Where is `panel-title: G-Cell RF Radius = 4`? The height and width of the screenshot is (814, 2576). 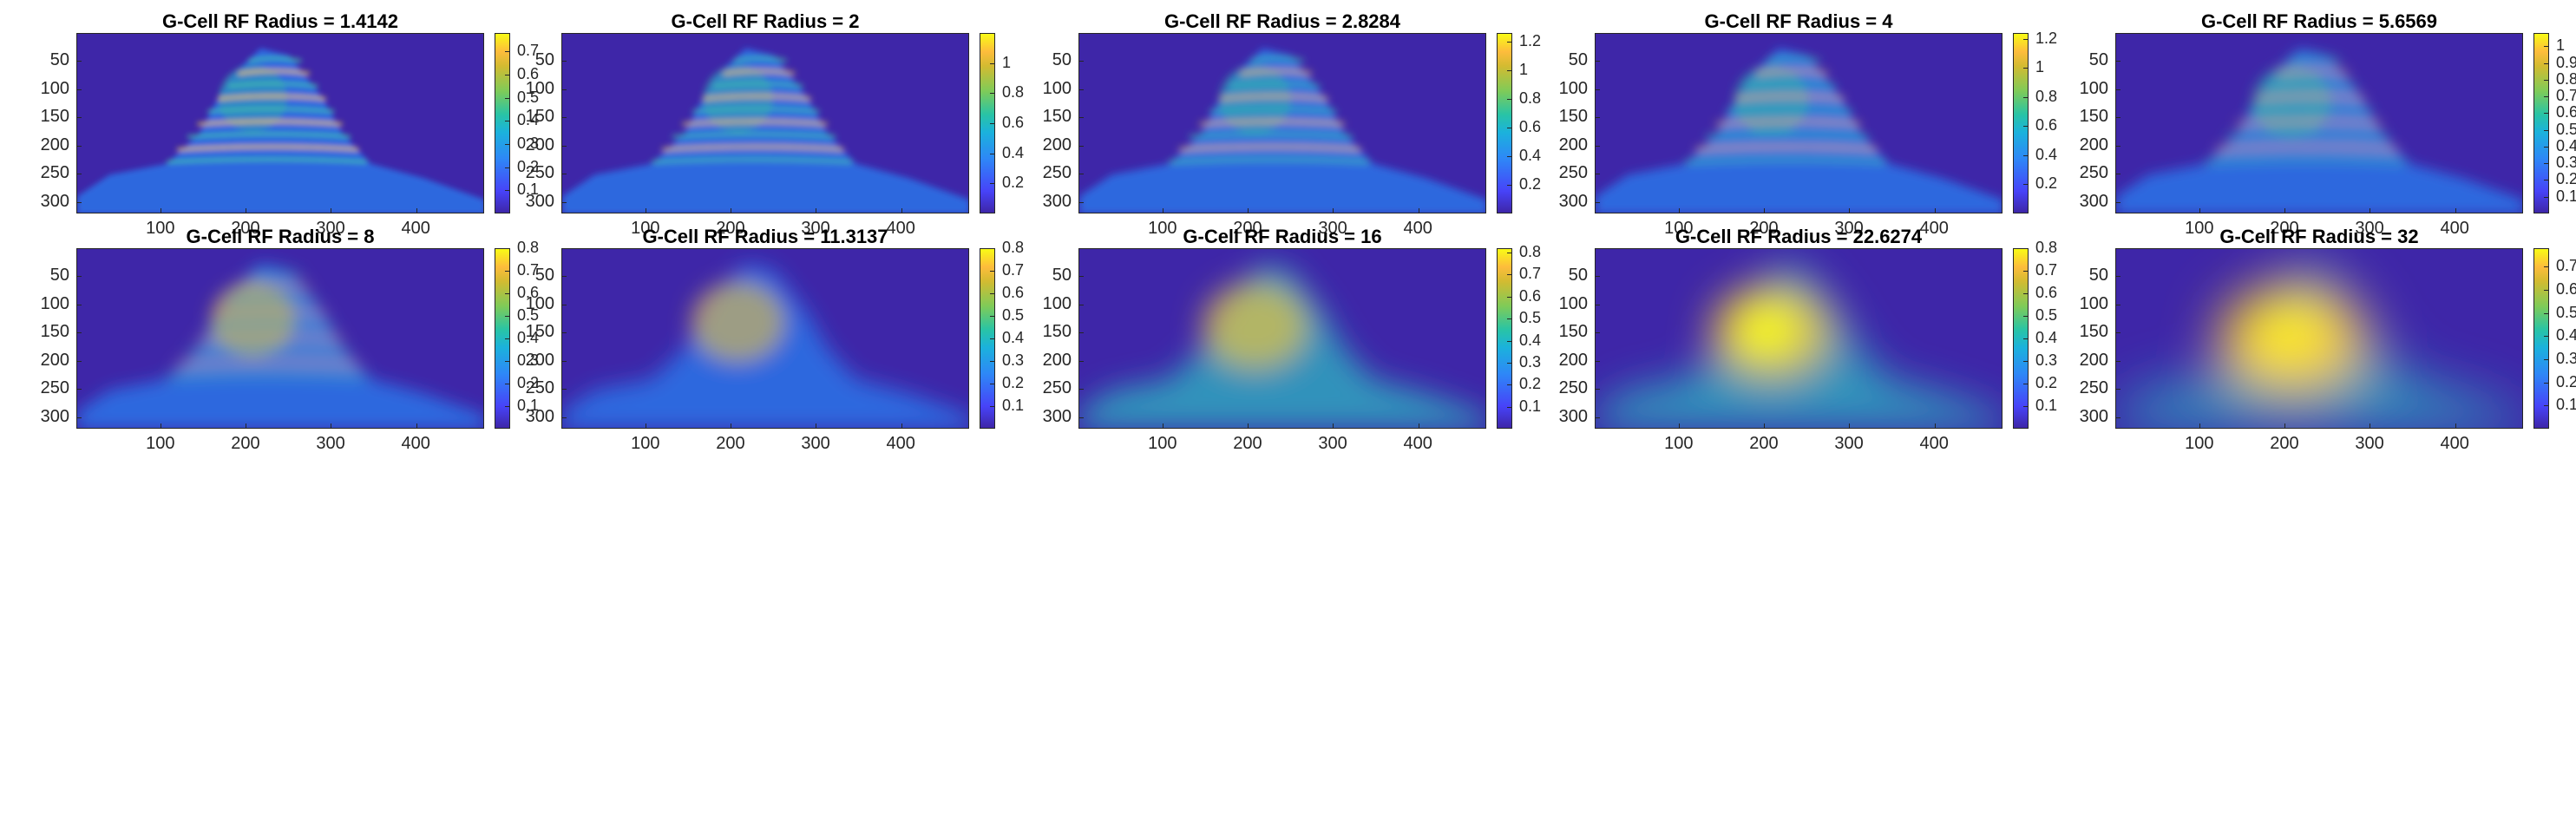
panel-title: G-Cell RF Radius = 4 is located at coordinates (1798, 21).